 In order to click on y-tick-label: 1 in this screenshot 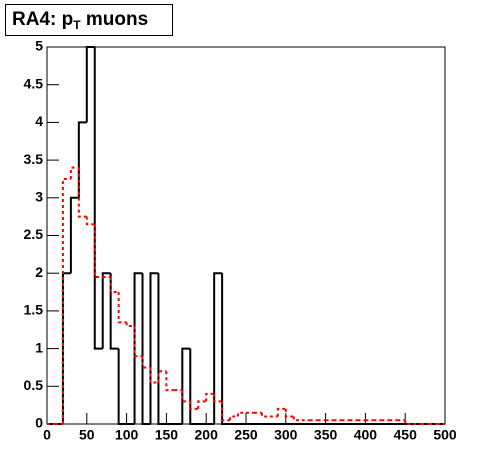, I will do `click(39, 347)`.